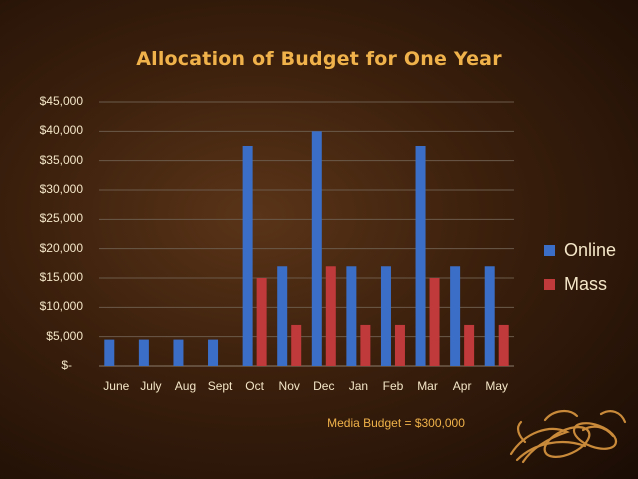 Image resolution: width=638 pixels, height=479 pixels. I want to click on x-tick-label: Oct, so click(254, 386).